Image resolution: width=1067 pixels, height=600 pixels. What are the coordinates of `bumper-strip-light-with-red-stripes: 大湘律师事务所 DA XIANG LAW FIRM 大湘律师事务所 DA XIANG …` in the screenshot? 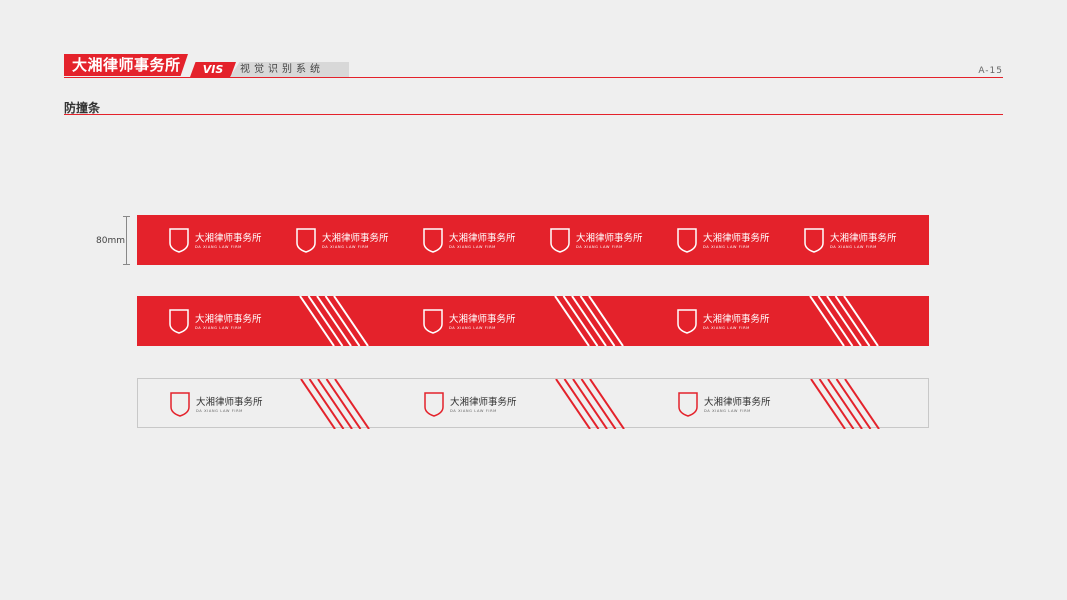 It's located at (533, 403).